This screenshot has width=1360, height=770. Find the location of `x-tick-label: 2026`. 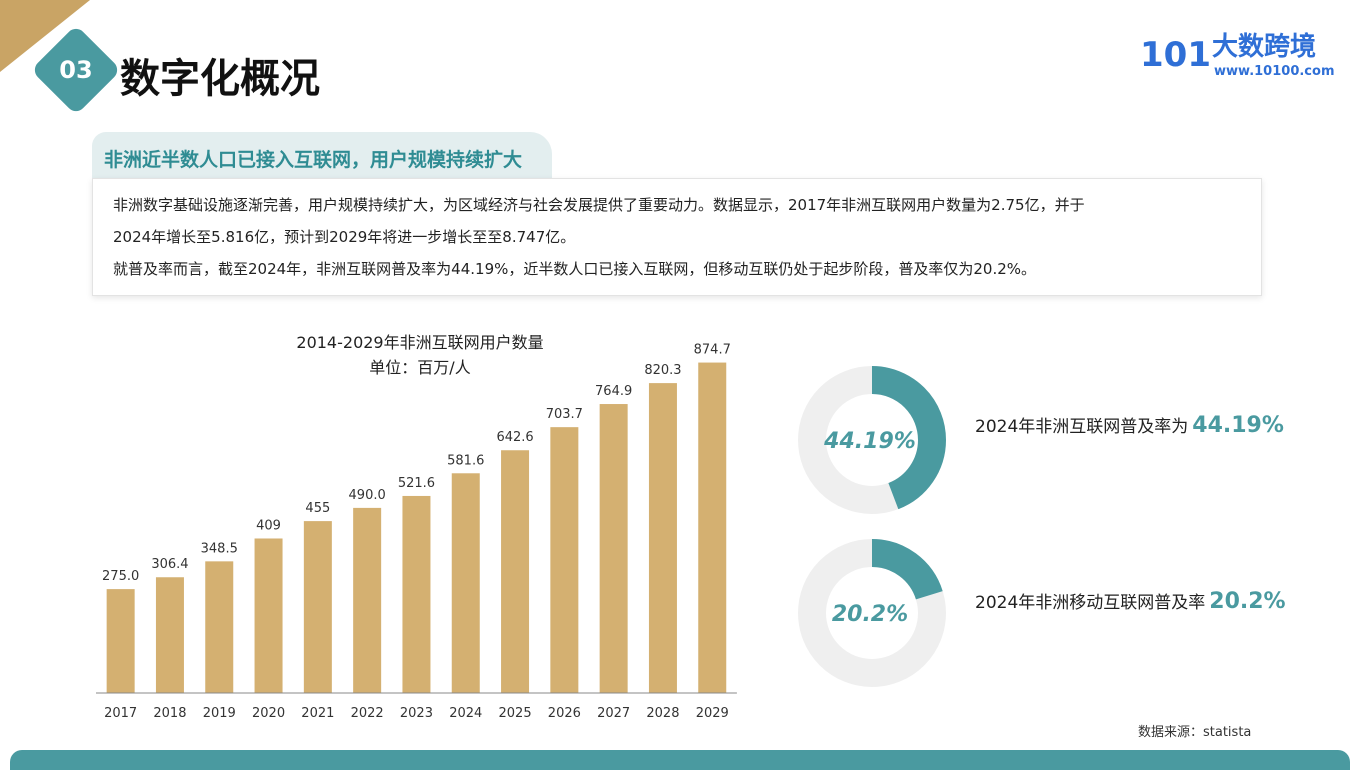

x-tick-label: 2026 is located at coordinates (564, 713).